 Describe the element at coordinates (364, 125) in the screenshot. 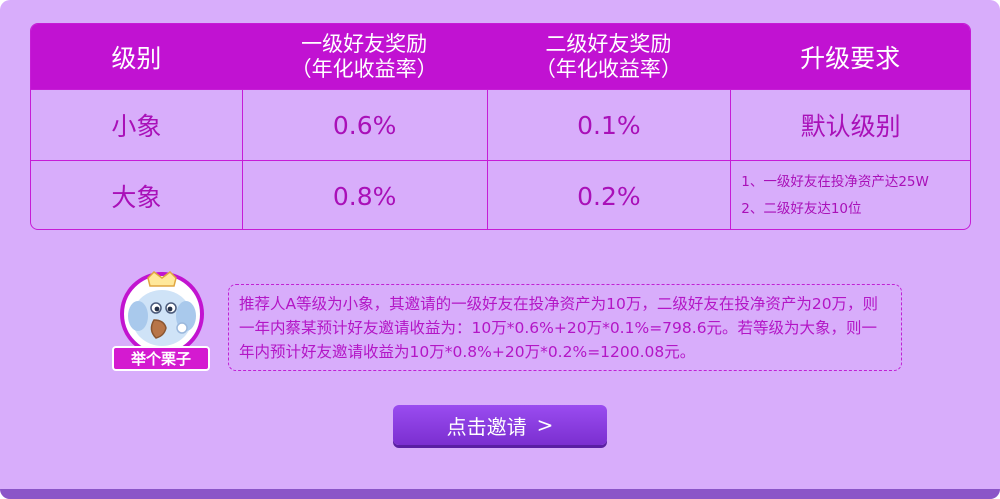

I see `row-first-rate: 0.6%` at that location.